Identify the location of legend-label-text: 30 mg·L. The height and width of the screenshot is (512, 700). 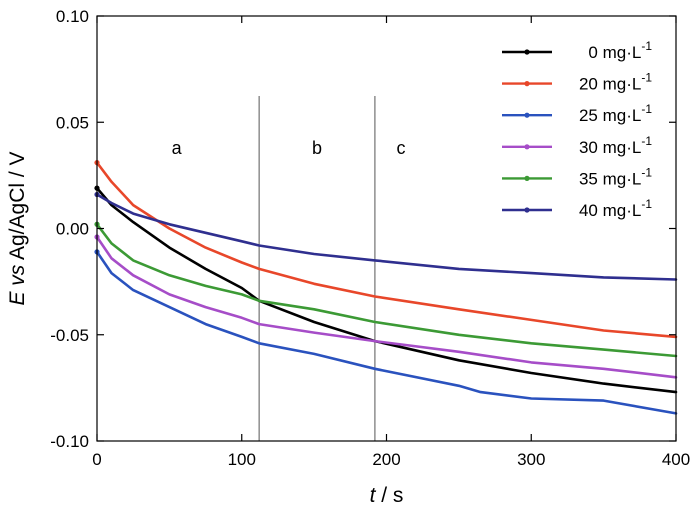
(610, 147).